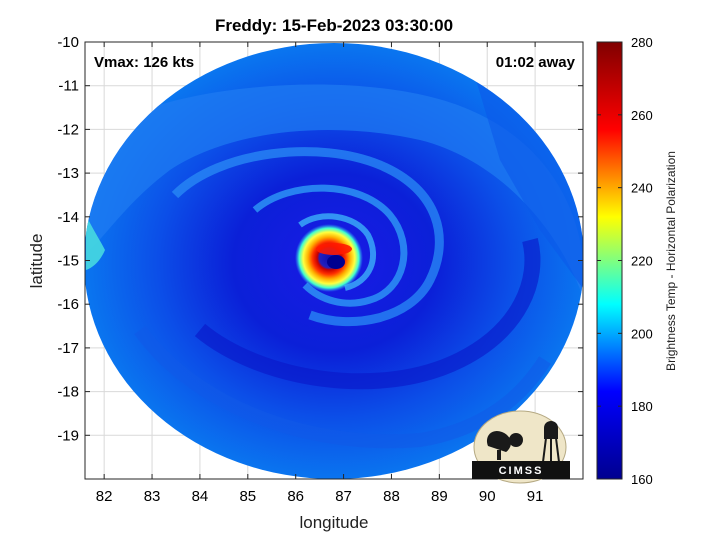  I want to click on y-tick-label: -14, so click(68, 217).